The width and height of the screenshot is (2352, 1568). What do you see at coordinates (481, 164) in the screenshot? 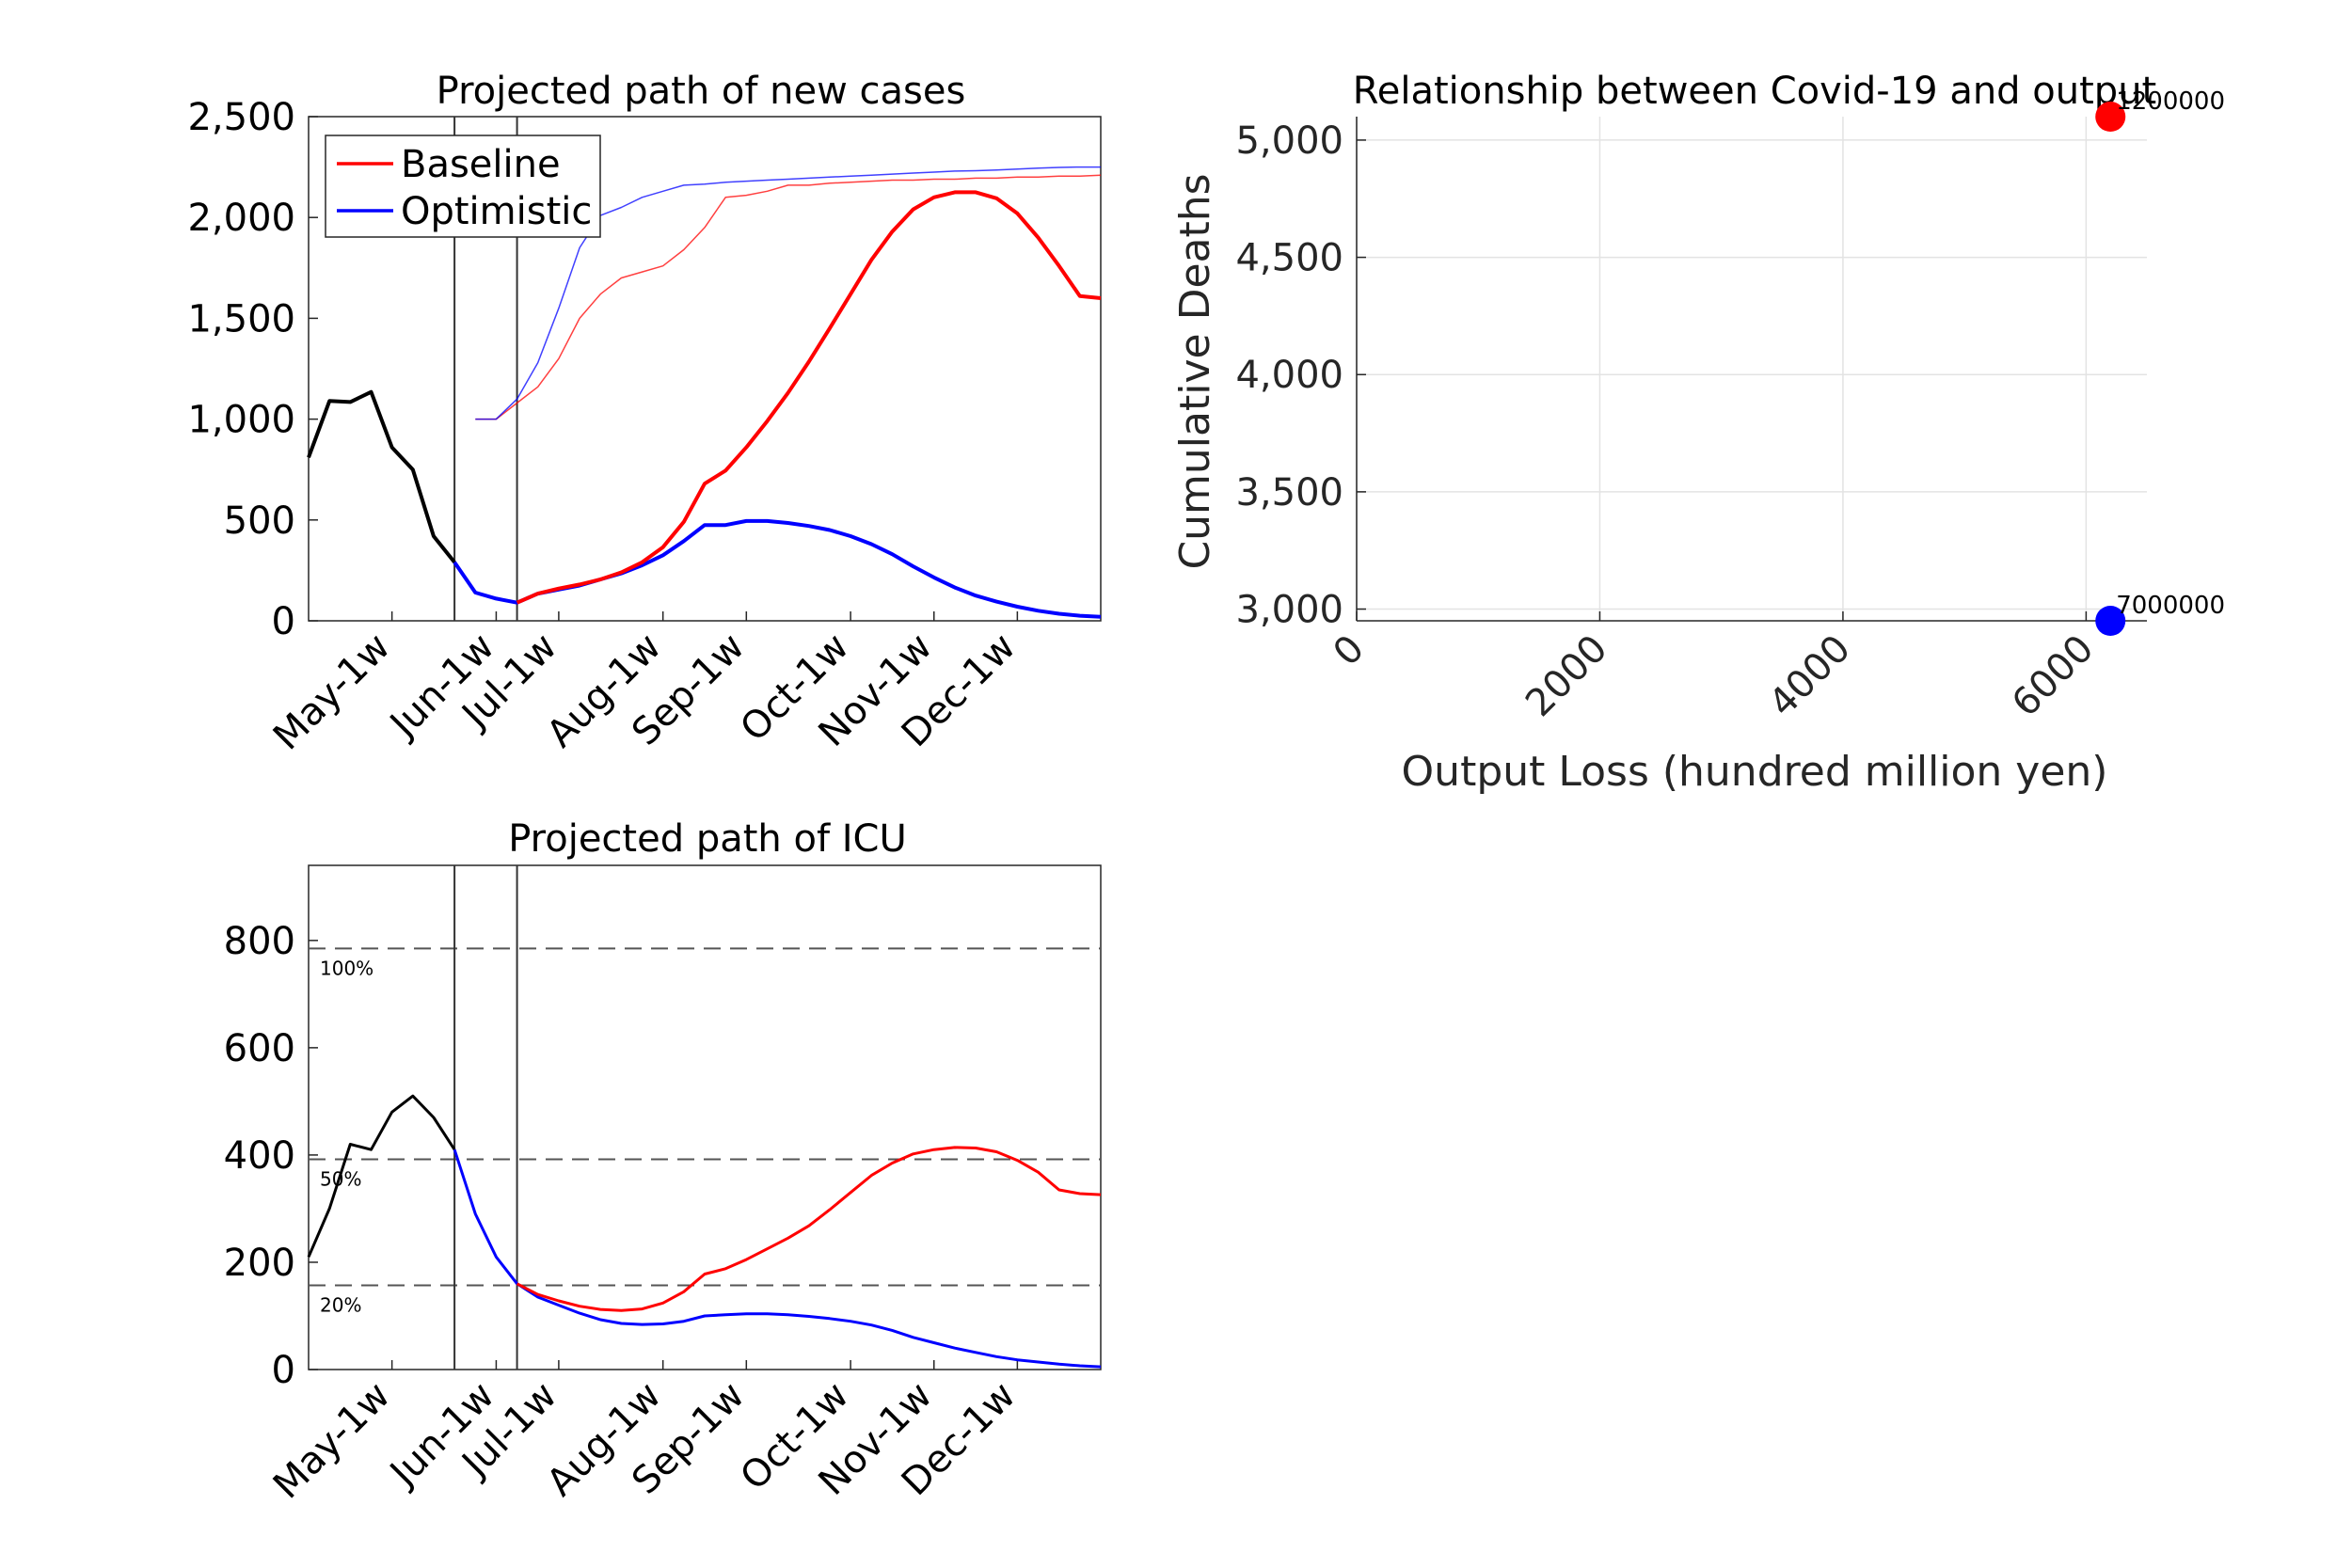
I see `legend-entry-label: Baseline` at bounding box center [481, 164].